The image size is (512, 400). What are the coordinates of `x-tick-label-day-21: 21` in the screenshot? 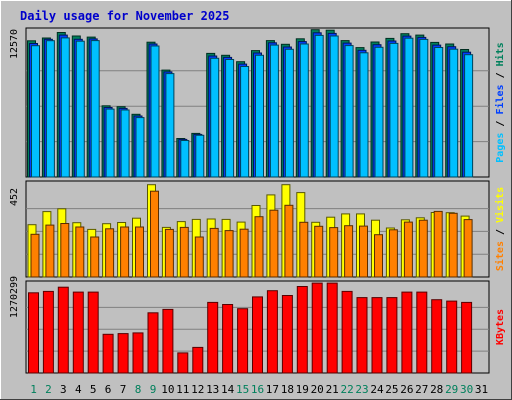 It's located at (332, 389).